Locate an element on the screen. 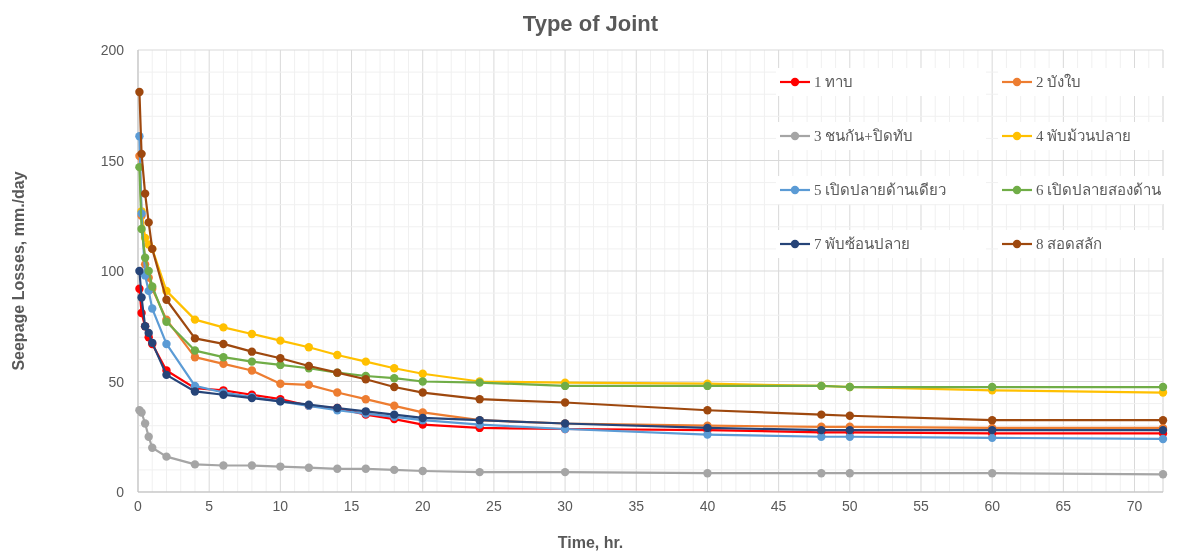 The width and height of the screenshot is (1183, 557). y-tick-label: 50 is located at coordinates (116, 381).